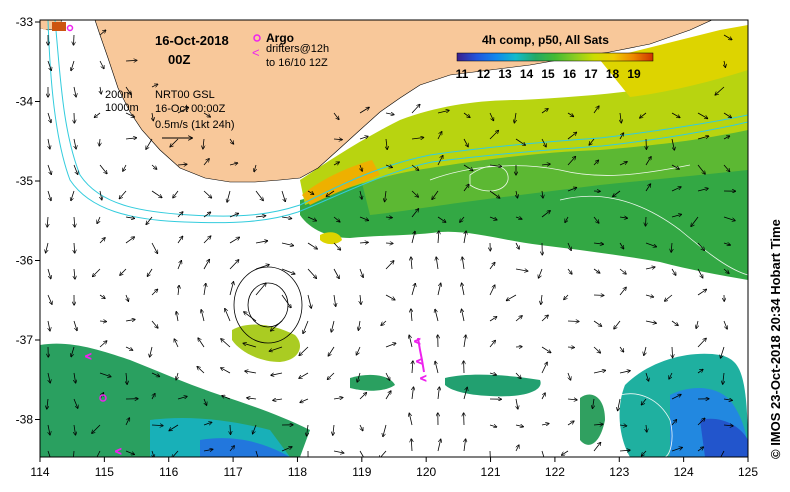 The image size is (790, 492). I want to click on product-time-label: 16-Oct 00:00Z, so click(190, 109).